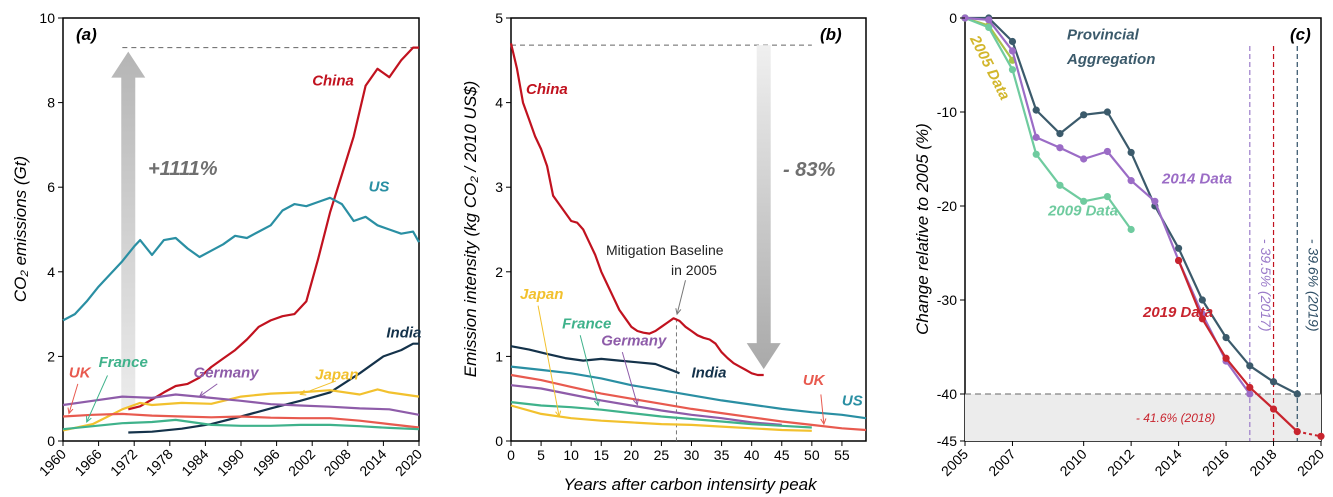 Image resolution: width=1333 pixels, height=497 pixels. I want to click on decrease-arrow-shape, so click(763, 207).